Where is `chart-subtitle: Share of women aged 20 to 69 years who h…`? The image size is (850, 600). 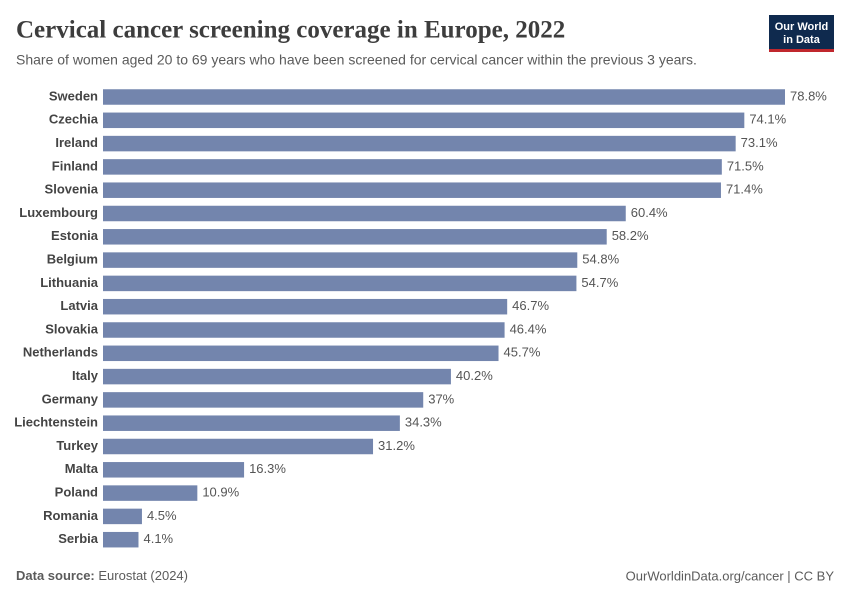
chart-subtitle: Share of women aged 20 to 69 years who h… is located at coordinates (356, 60).